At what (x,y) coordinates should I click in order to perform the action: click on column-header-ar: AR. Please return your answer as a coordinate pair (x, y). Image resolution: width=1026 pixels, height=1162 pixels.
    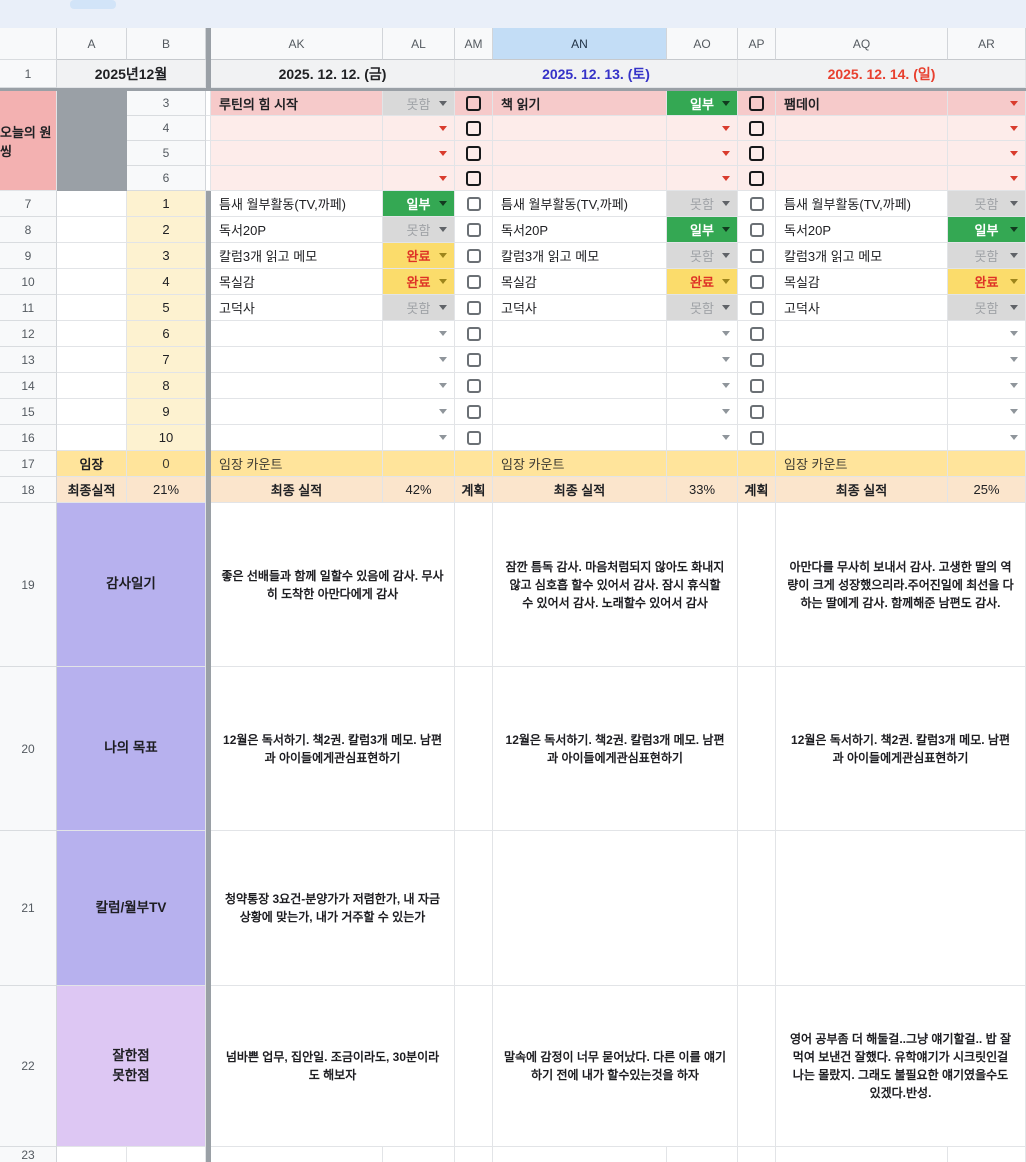
    Looking at the image, I should click on (987, 44).